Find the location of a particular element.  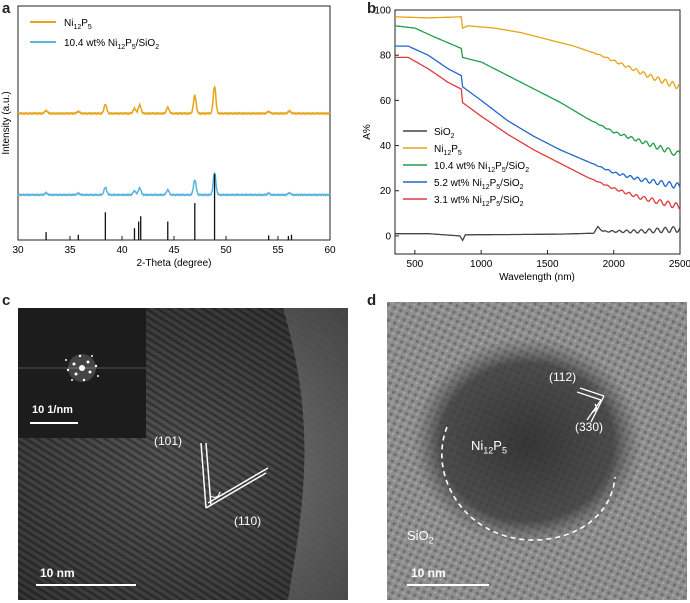

series-line-3wt is located at coordinates (538, 133).